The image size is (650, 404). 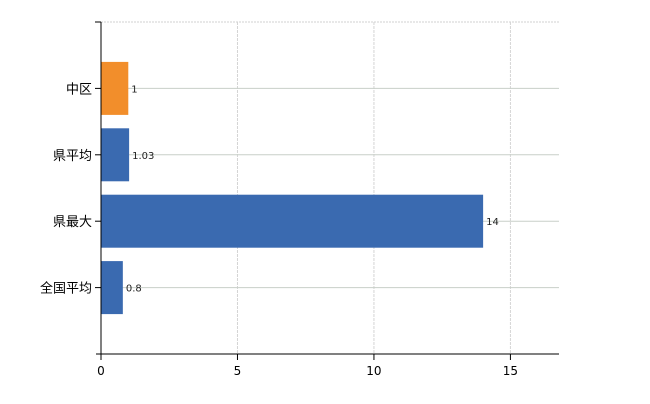 What do you see at coordinates (238, 371) in the screenshot?
I see `x-tick-label: 5` at bounding box center [238, 371].